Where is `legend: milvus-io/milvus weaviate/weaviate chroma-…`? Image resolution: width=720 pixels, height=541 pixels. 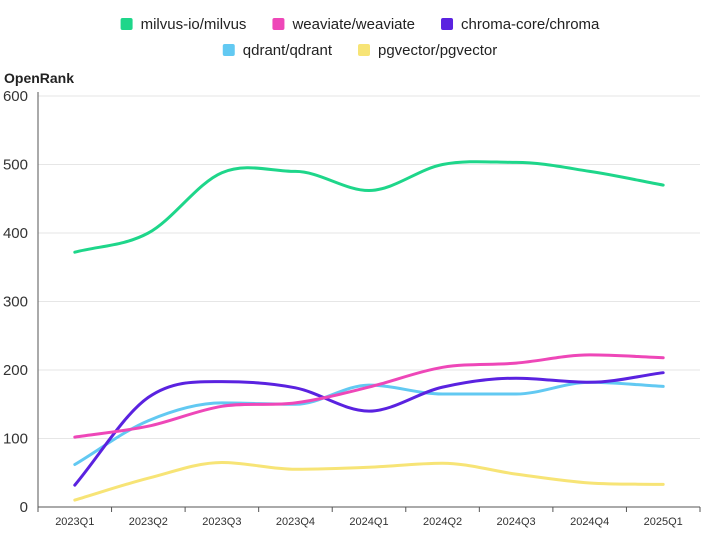
legend: milvus-io/milvus weaviate/weaviate chroma-… is located at coordinates (360, 37).